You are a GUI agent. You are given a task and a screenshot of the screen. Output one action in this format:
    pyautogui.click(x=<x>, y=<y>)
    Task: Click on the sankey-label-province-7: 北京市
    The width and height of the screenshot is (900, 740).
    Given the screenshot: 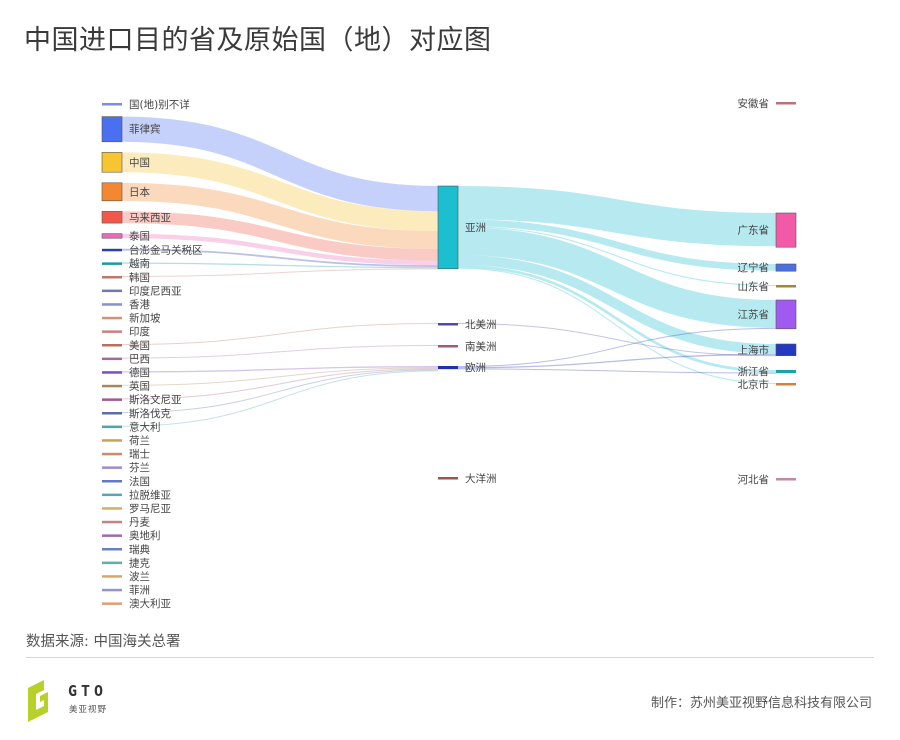 What is the action you would take?
    pyautogui.click(x=754, y=384)
    